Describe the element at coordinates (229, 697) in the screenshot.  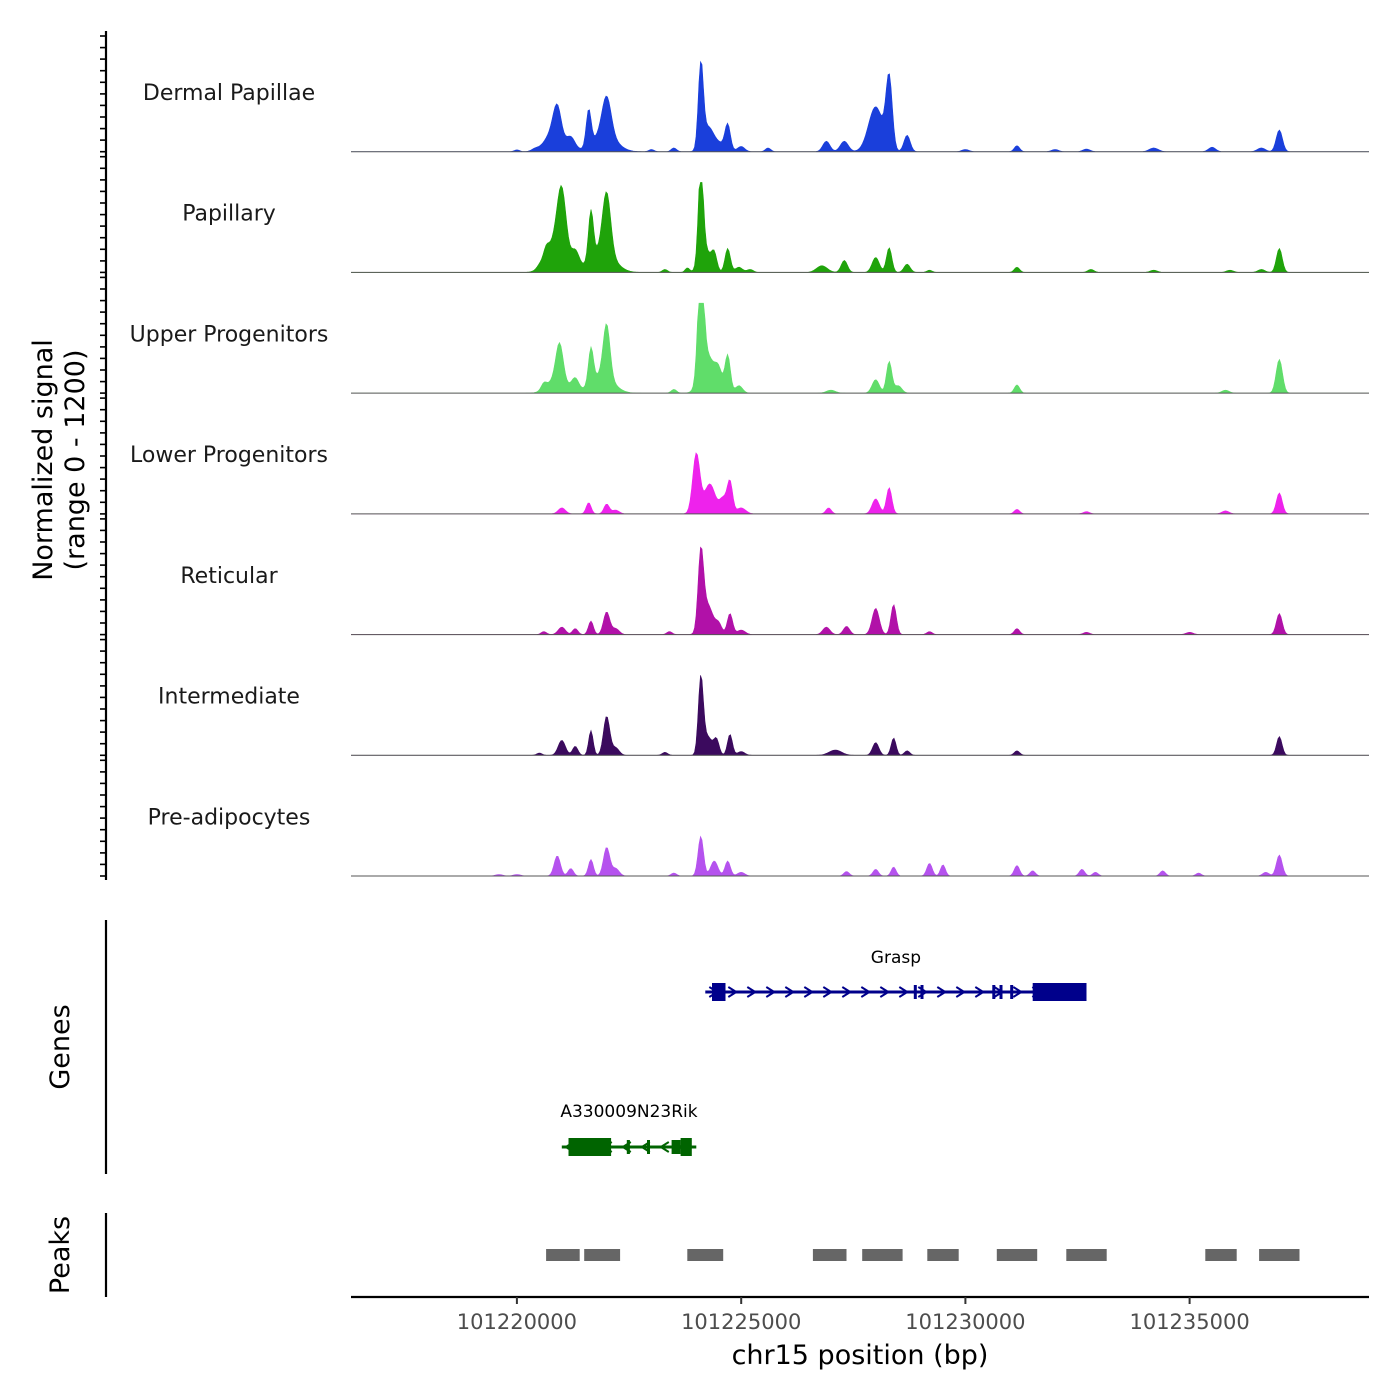
I see `track-label: Intermediate` at that location.